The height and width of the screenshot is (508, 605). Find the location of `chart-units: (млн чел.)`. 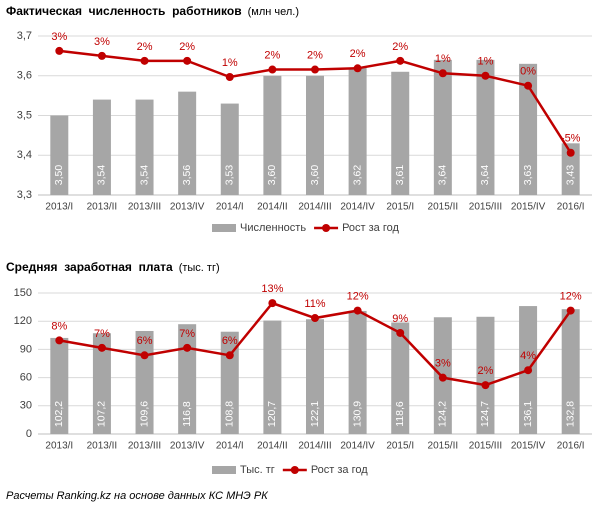

chart-units: (млн чел.) is located at coordinates (273, 12).